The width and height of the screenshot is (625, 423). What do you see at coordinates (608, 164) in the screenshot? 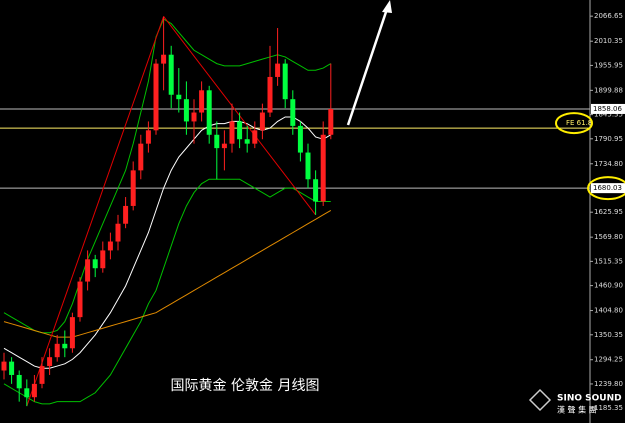
I see `y-tick-label: 1734.80` at bounding box center [608, 164].